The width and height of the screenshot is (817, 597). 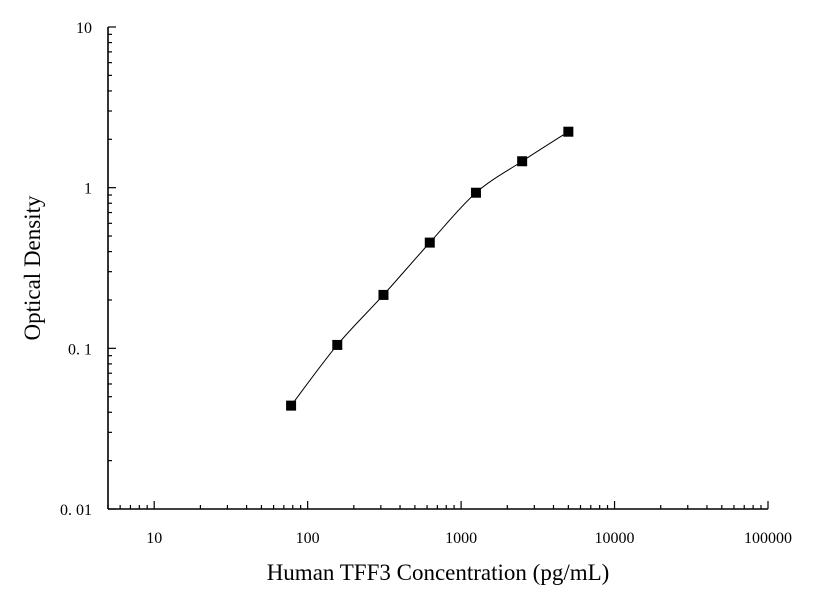 I want to click on x-tick-label: 100000, so click(x=768, y=538).